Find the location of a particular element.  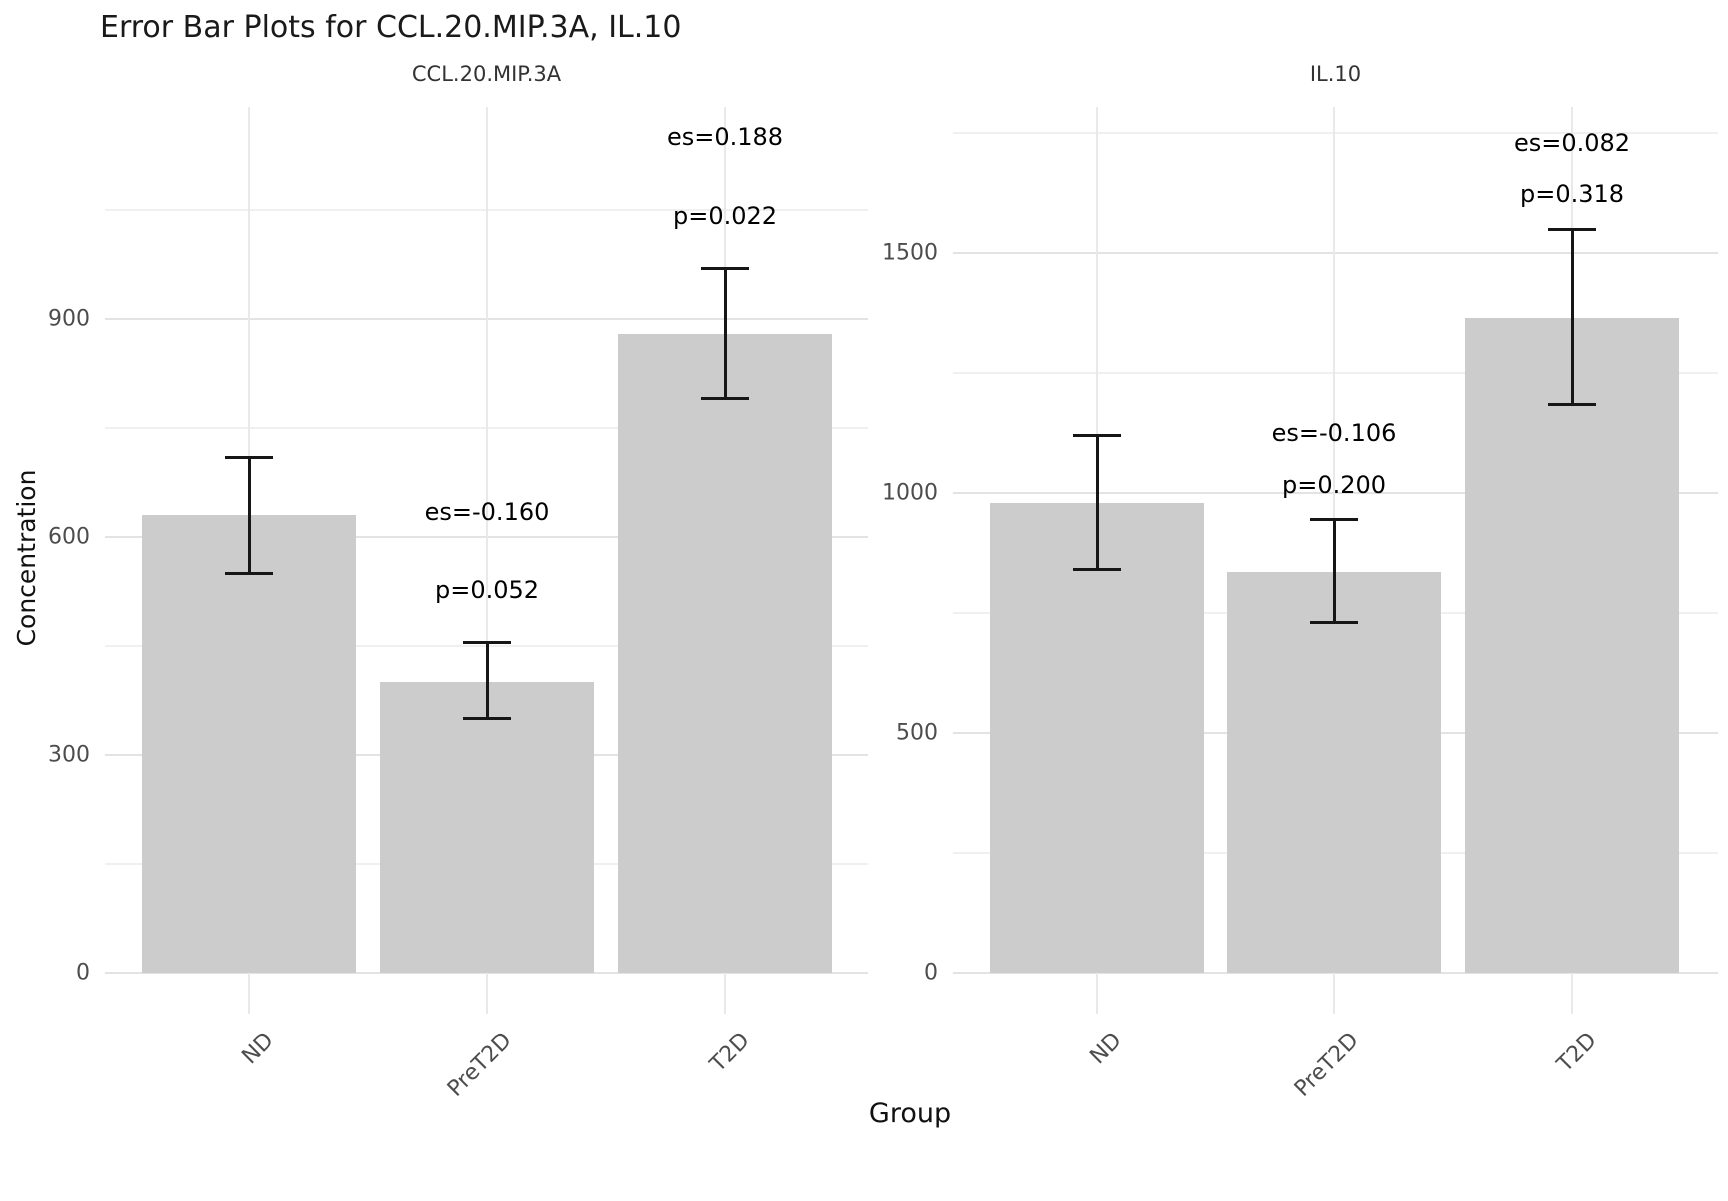

y-tick-label: 500 is located at coordinates (917, 733).